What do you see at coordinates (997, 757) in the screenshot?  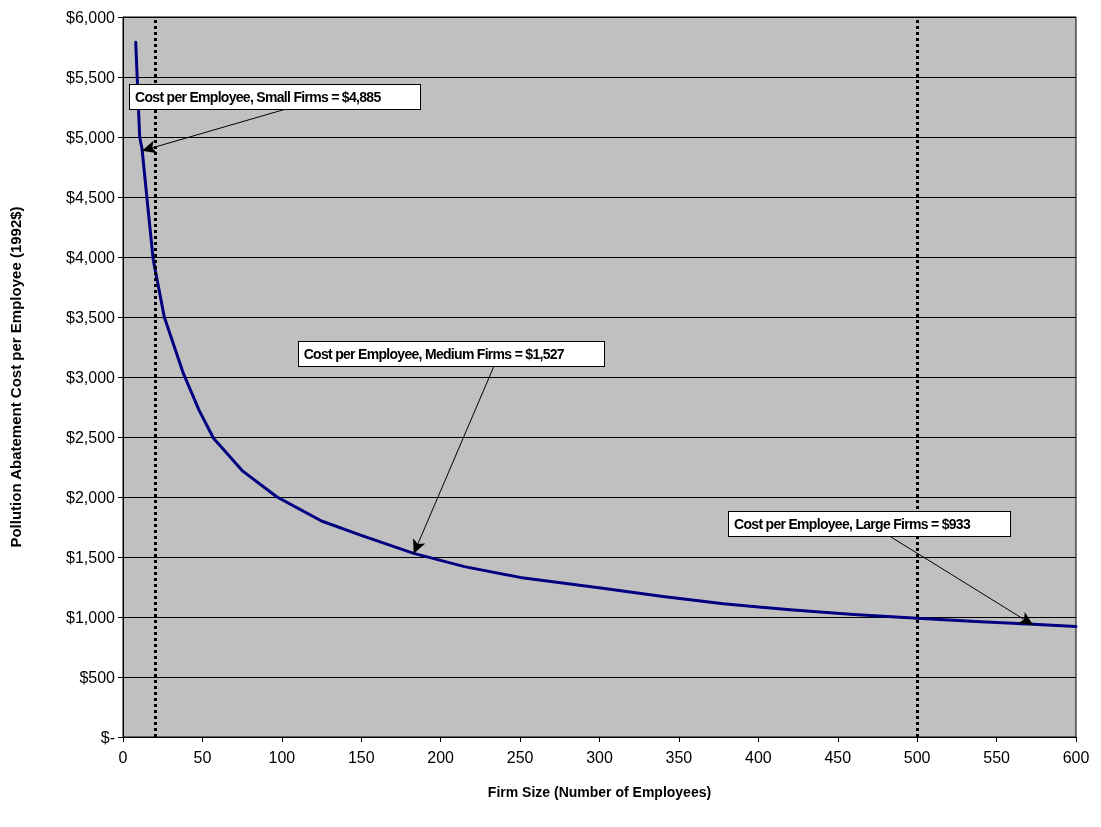 I see `x-tick-label: 550` at bounding box center [997, 757].